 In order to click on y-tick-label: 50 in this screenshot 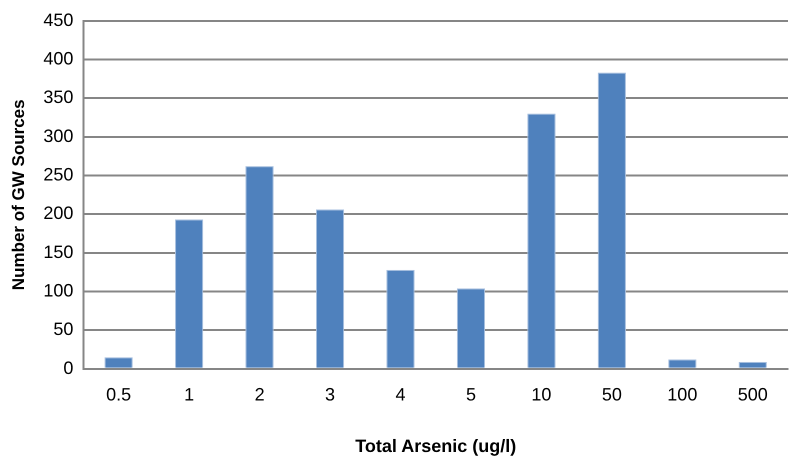, I will do `click(63, 329)`.